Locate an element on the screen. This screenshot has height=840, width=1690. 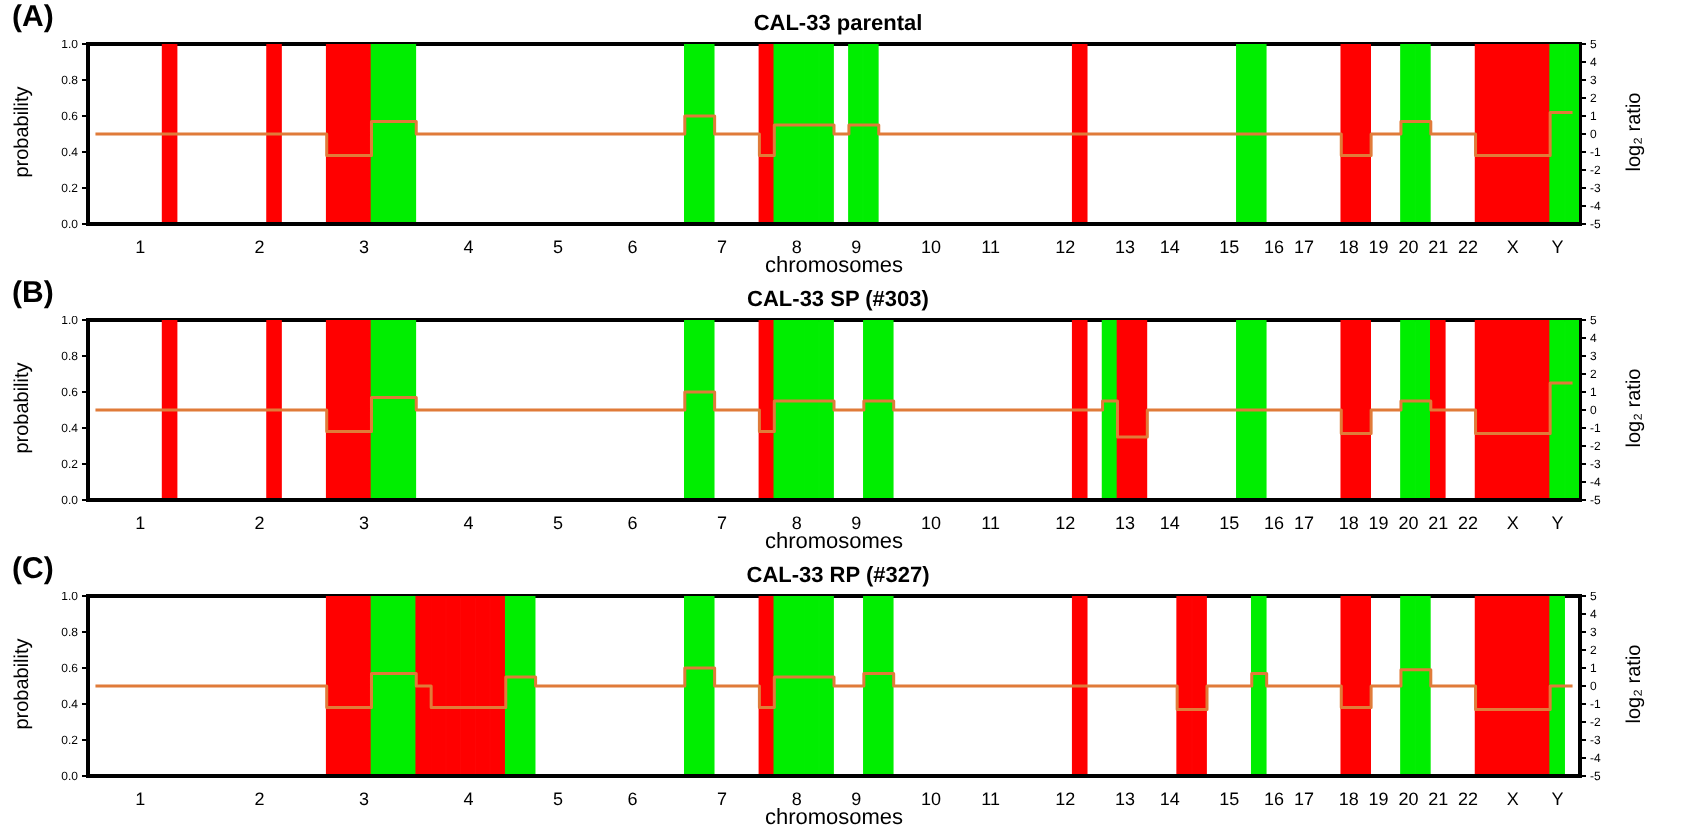
text: (B) is located at coordinates (33, 293).